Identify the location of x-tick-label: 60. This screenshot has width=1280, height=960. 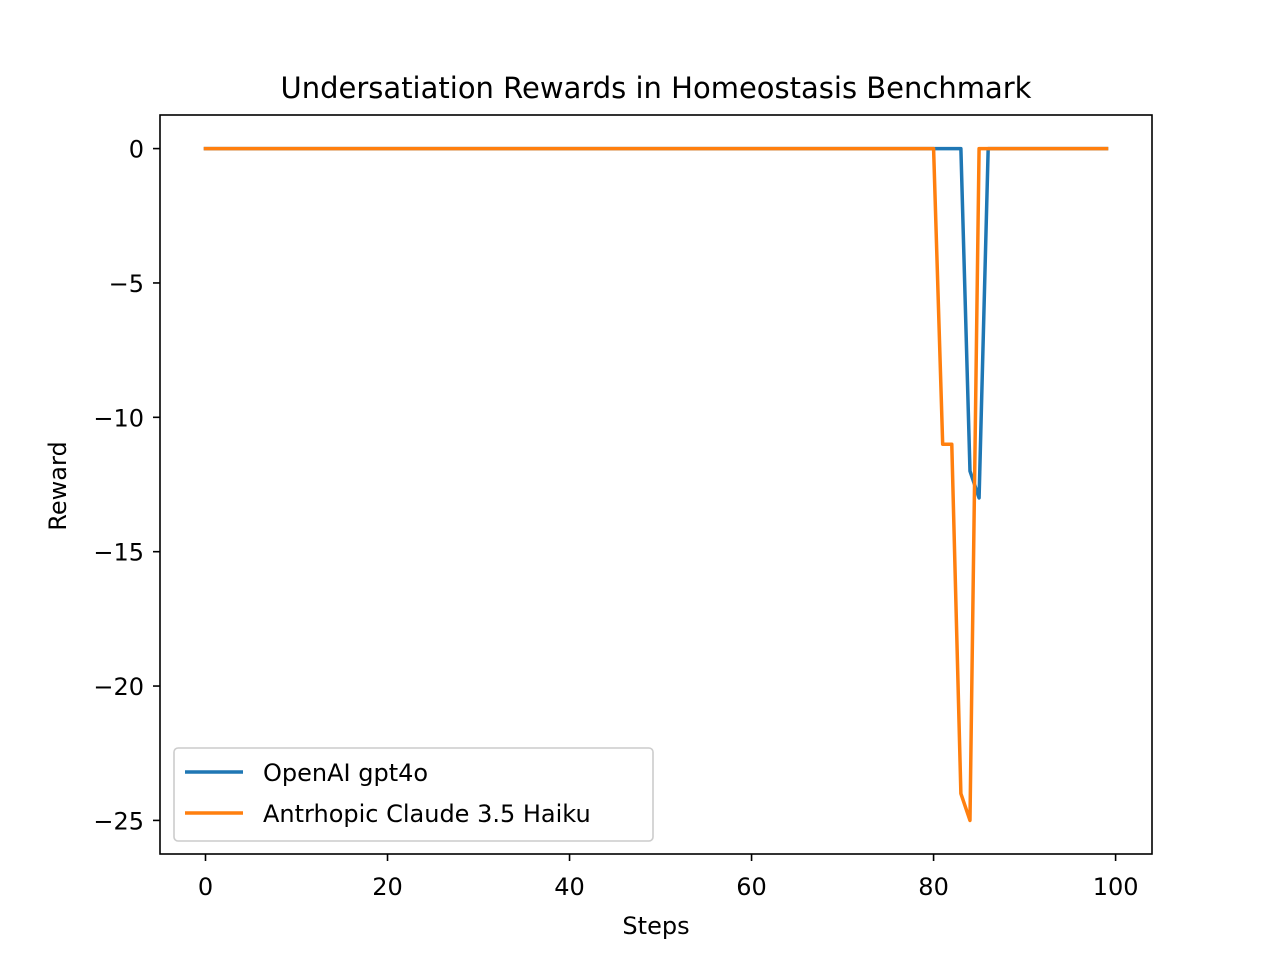
(751, 887).